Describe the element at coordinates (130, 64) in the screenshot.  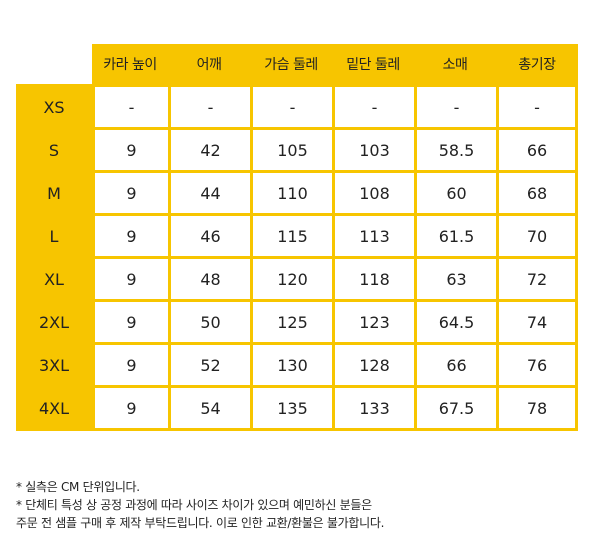
I see `column-header: 카라 높이` at that location.